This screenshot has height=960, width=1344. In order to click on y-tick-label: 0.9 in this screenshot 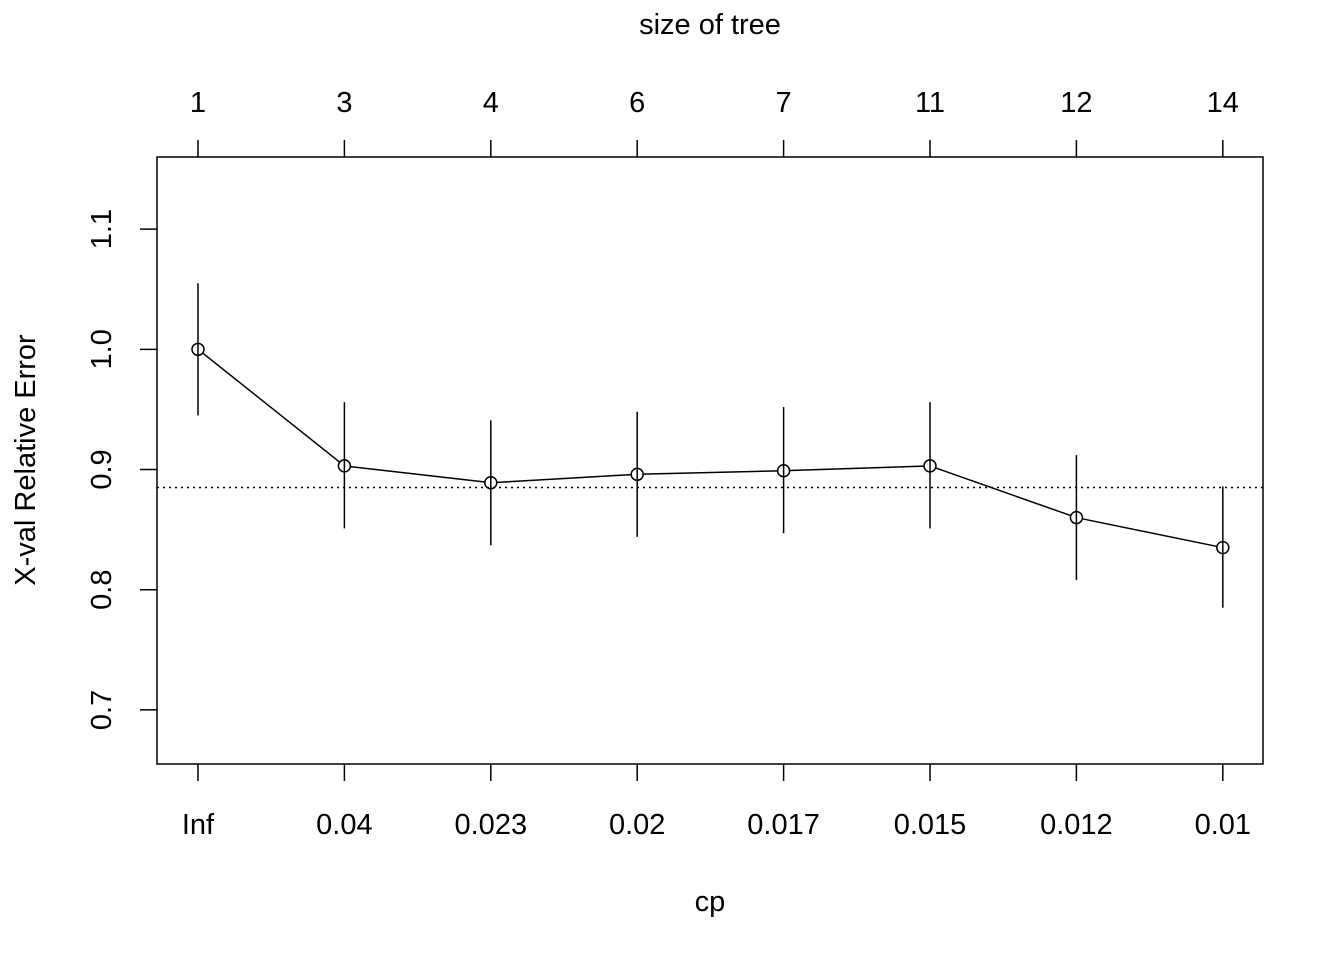, I will do `click(102, 469)`.